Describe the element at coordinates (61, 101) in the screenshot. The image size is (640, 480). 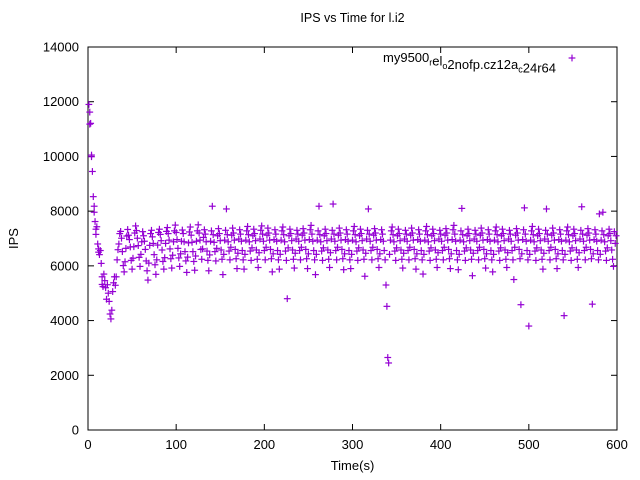
I see `y-tick-label: 12000` at that location.